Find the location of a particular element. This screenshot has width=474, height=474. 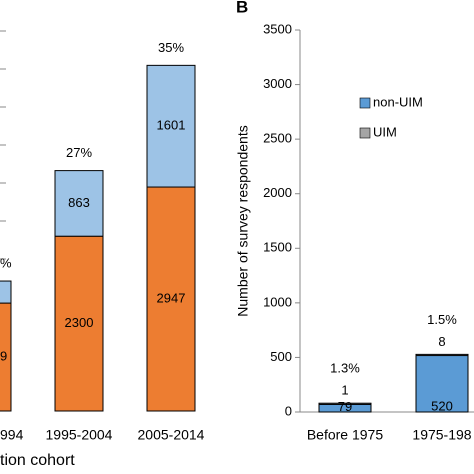

y-tick-label: 1500 is located at coordinates (277, 247).